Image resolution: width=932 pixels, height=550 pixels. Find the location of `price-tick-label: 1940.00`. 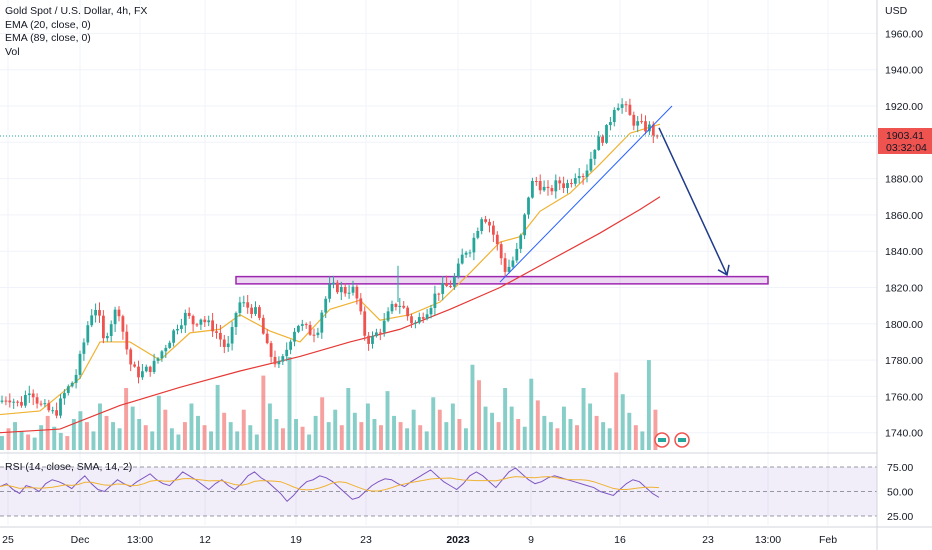

price-tick-label: 1940.00 is located at coordinates (904, 71).